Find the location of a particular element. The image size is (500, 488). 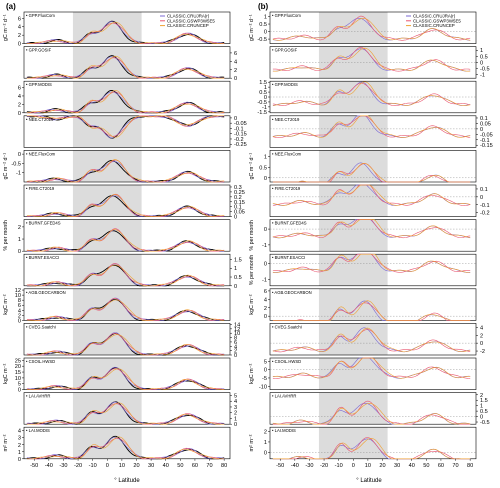

panel-a-row-fire-ct2019: • FIRE.CT2019 00.050.10.150.20.250.3 is located at coordinates (134, 202).